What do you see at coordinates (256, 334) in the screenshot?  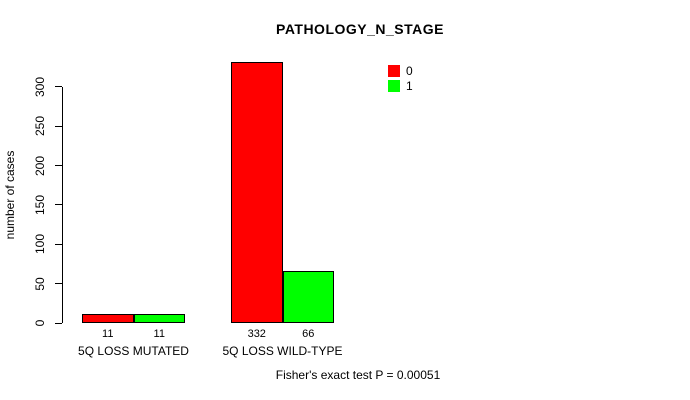 I see `bar-value-label: 332` at bounding box center [256, 334].